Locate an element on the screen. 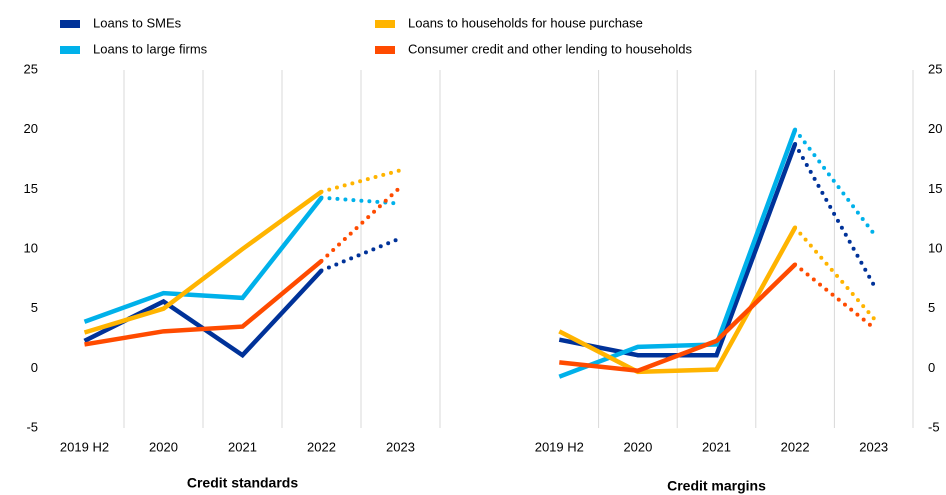  panel-title: Credit standards is located at coordinates (242, 483).